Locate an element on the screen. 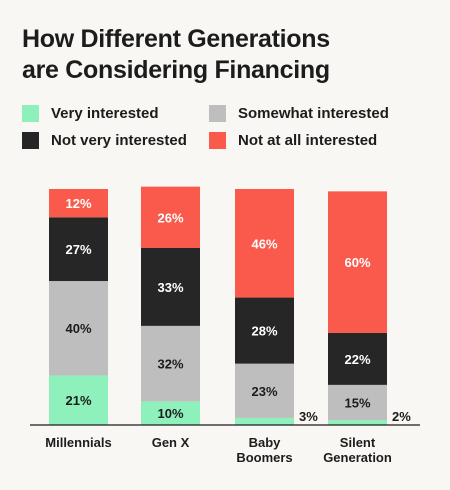 Image resolution: width=450 pixels, height=490 pixels. bar-millennials-not-at-all-interested is located at coordinates (78, 203).